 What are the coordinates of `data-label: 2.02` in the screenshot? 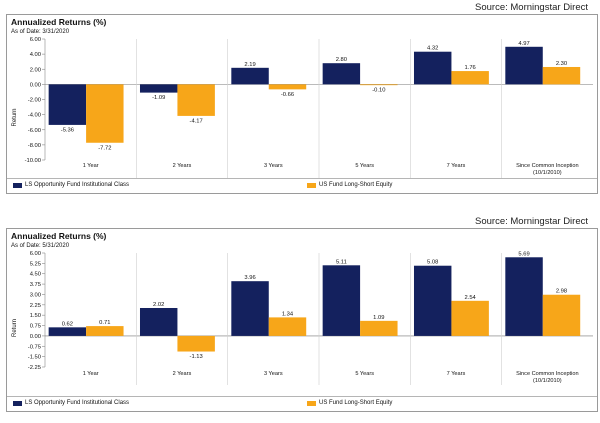 It's located at (158, 305).